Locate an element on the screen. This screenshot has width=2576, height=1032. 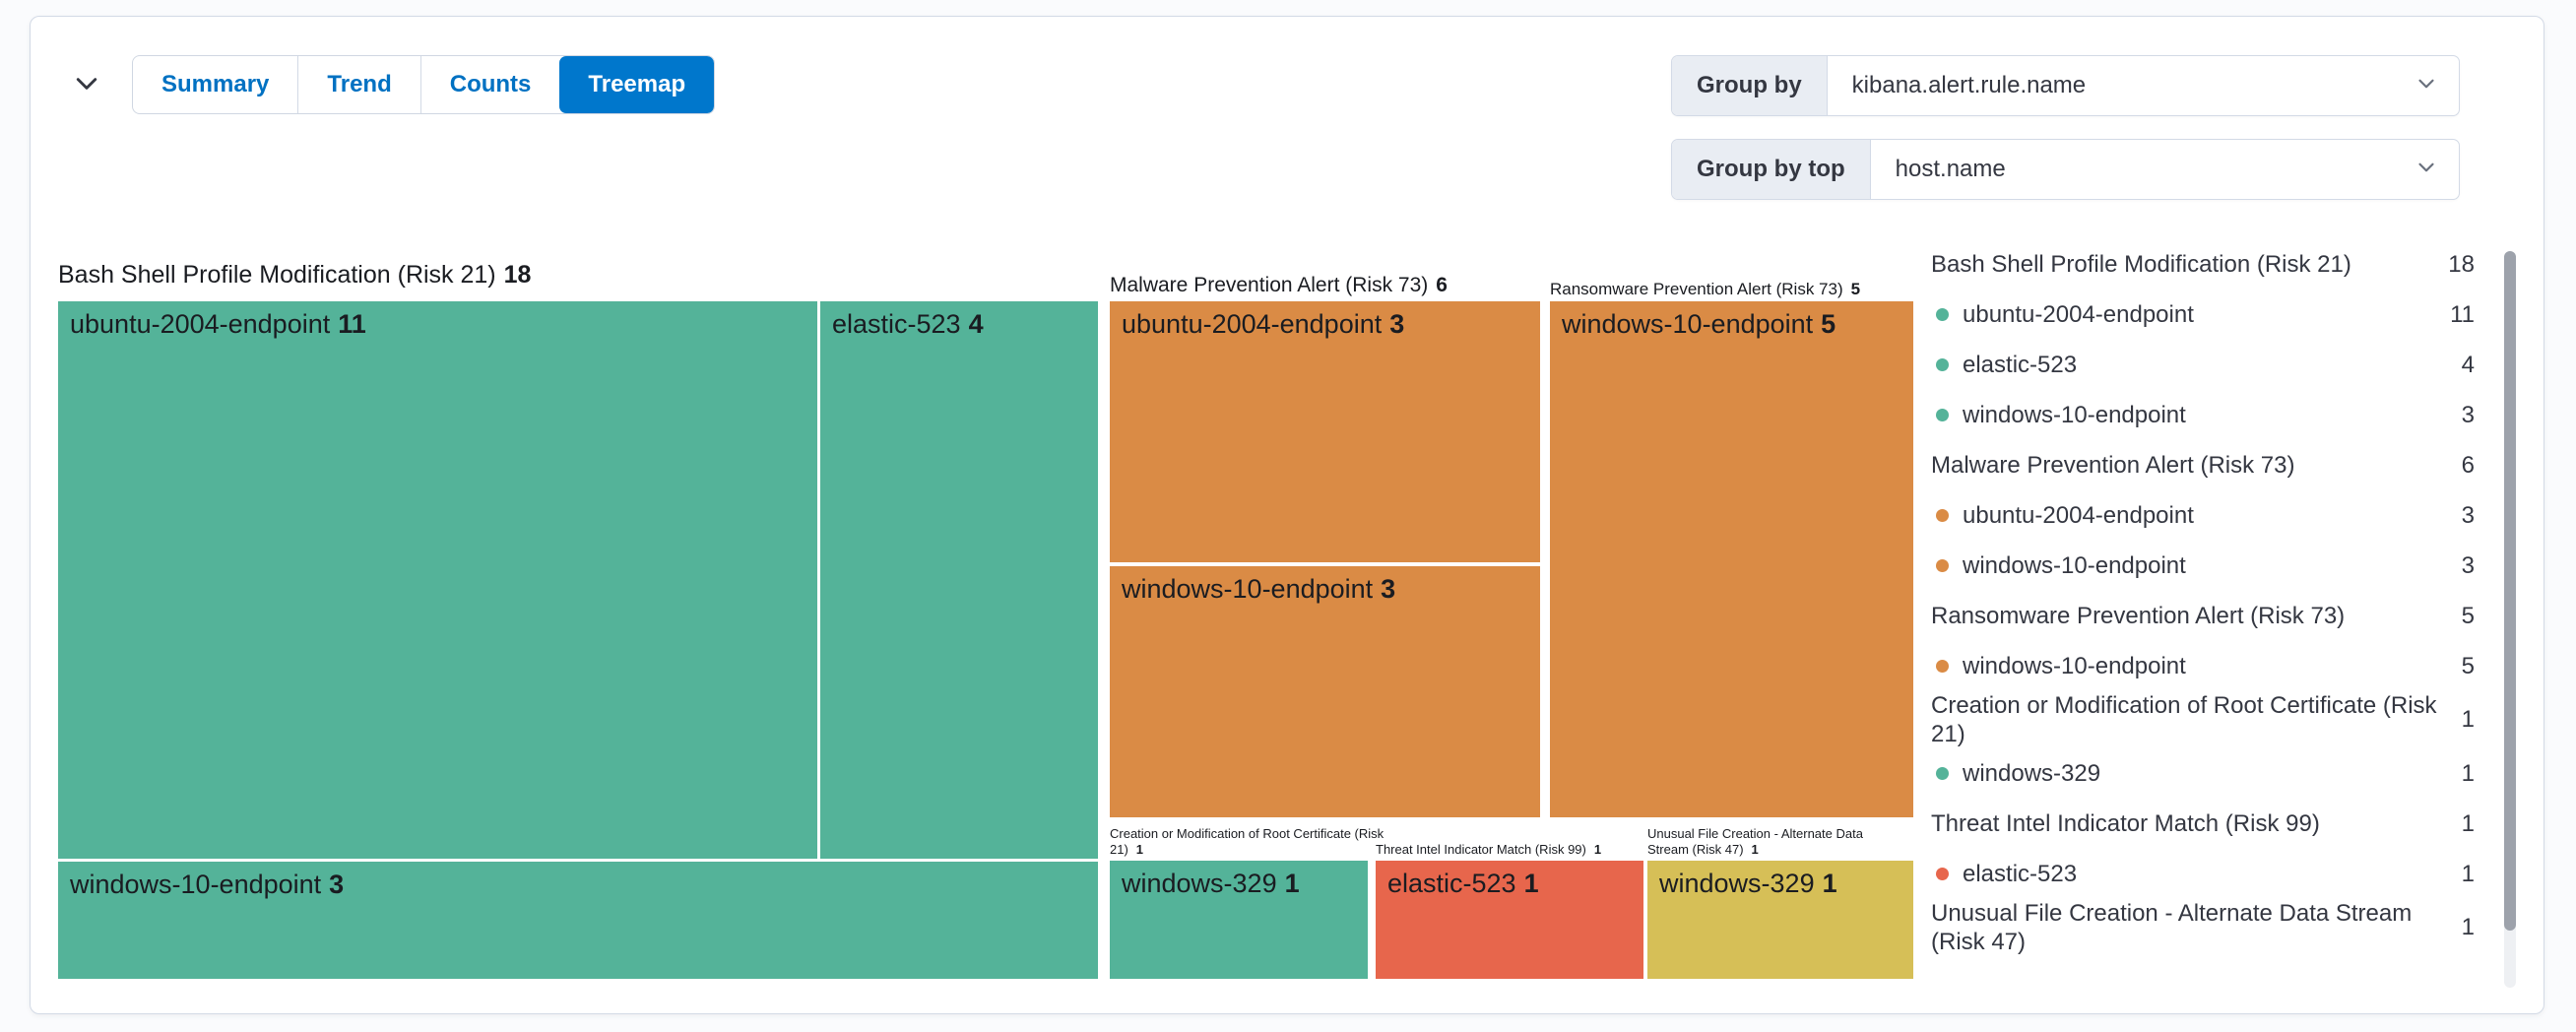
legend-group-label: Malware Prevention Alert (Risk 73) 6 is located at coordinates (2203, 465).